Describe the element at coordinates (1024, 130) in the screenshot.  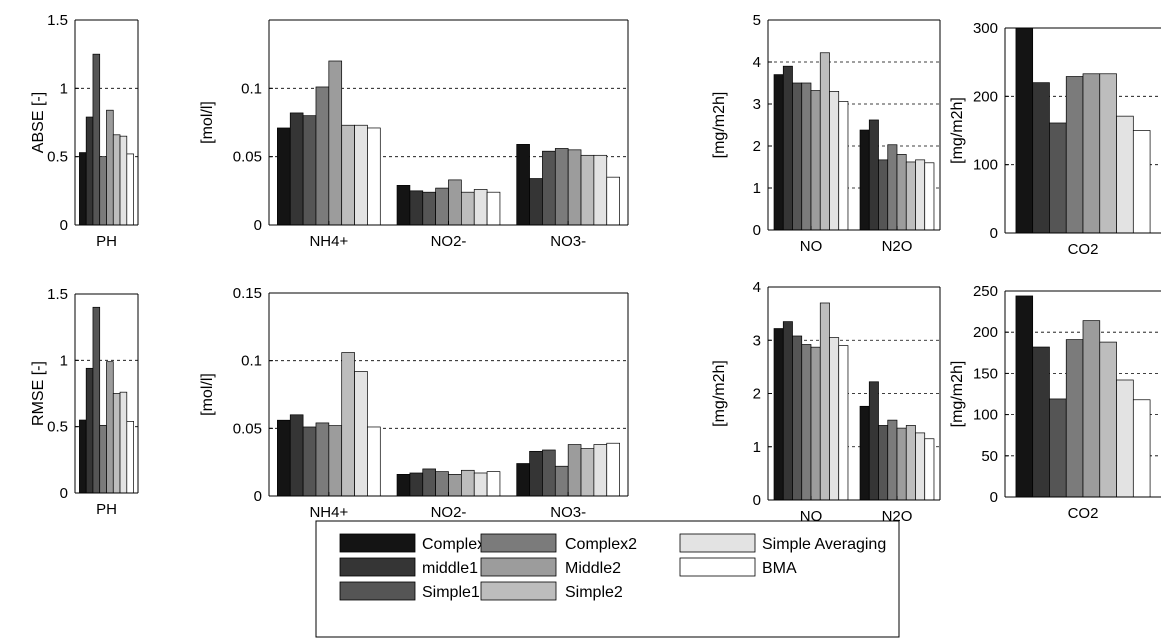
I see `bar-complex1-co2` at that location.